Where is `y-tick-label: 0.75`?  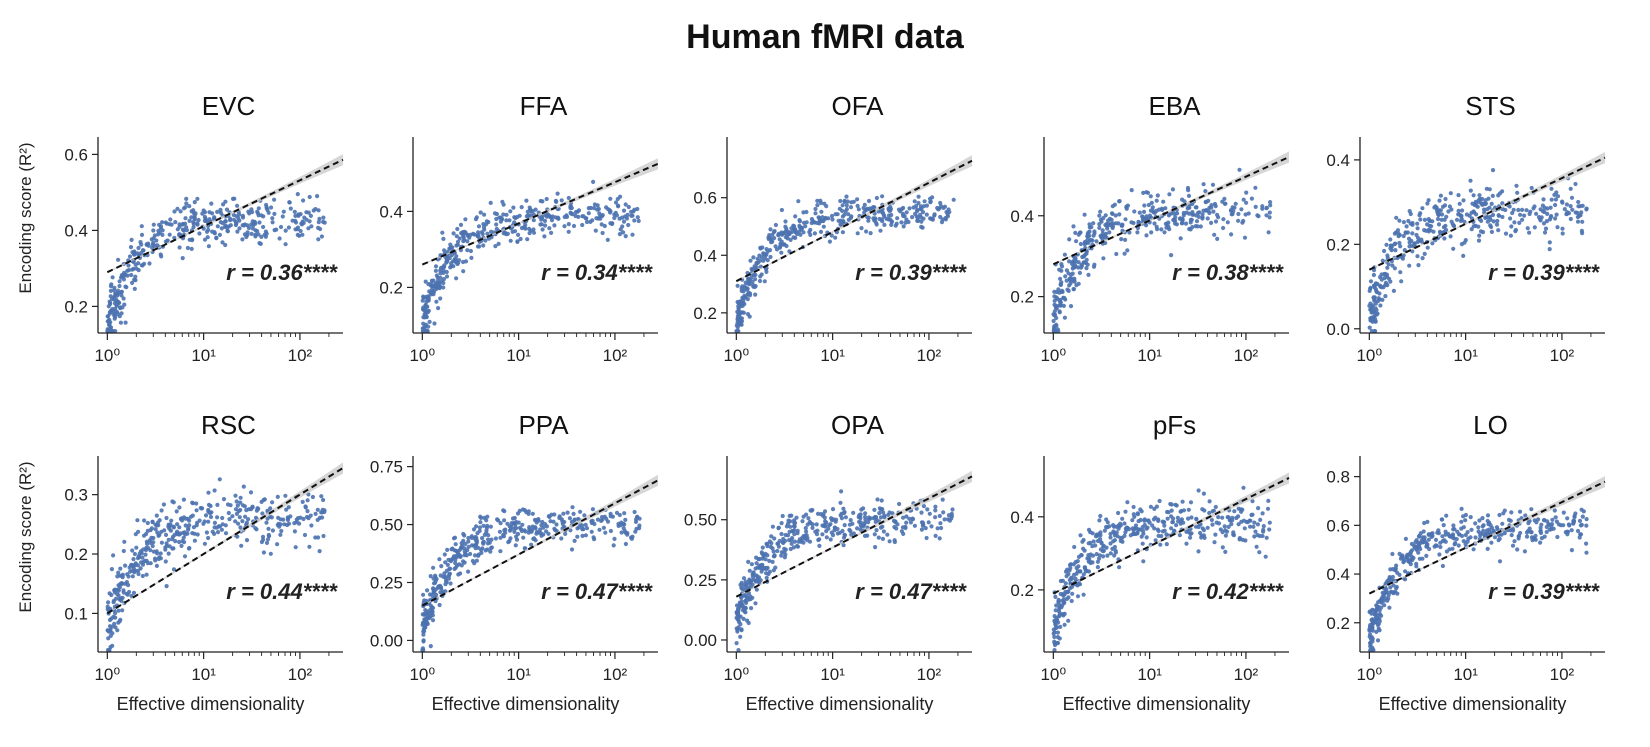 y-tick-label: 0.75 is located at coordinates (386, 467).